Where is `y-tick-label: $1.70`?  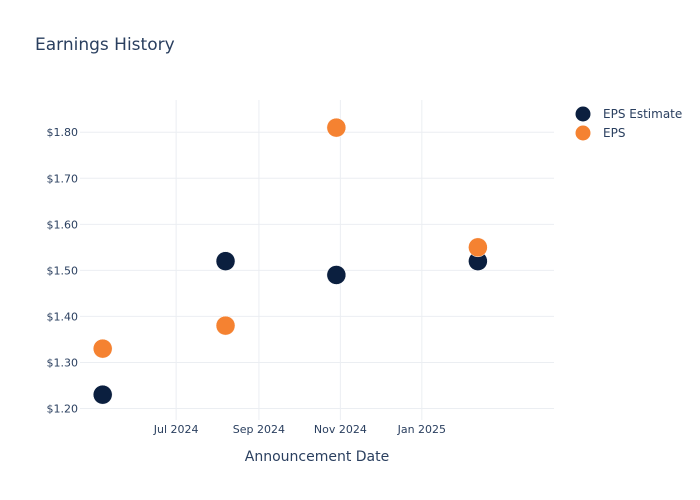 y-tick-label: $1.70 is located at coordinates (63, 178).